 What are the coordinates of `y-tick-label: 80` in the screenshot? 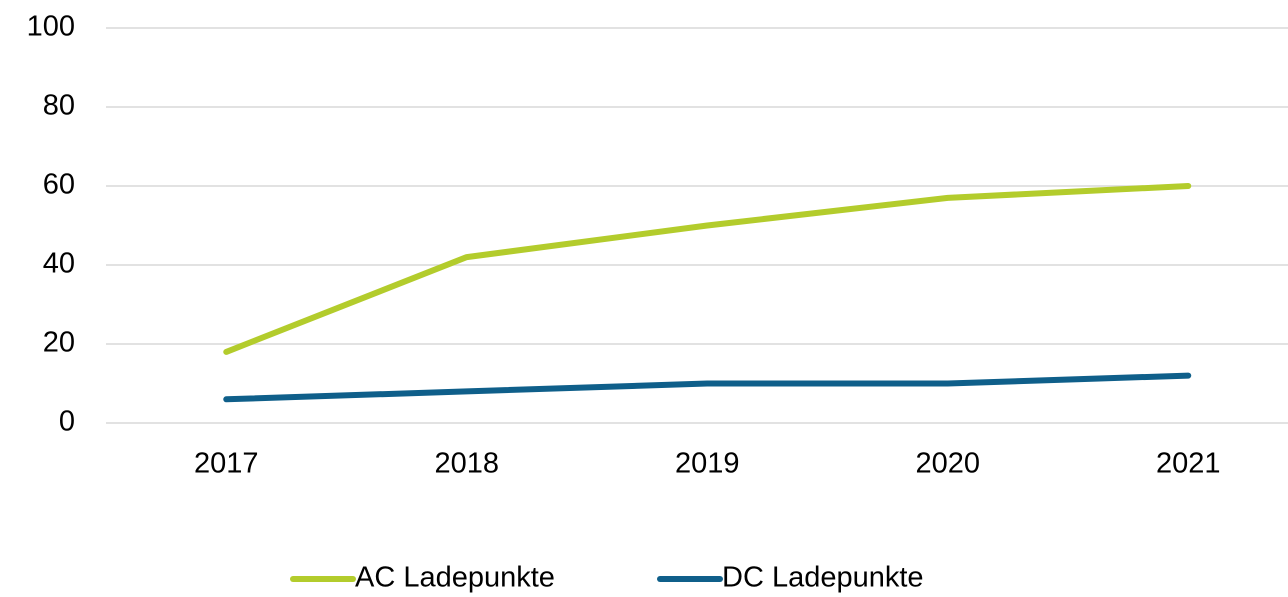 It's located at (59, 106).